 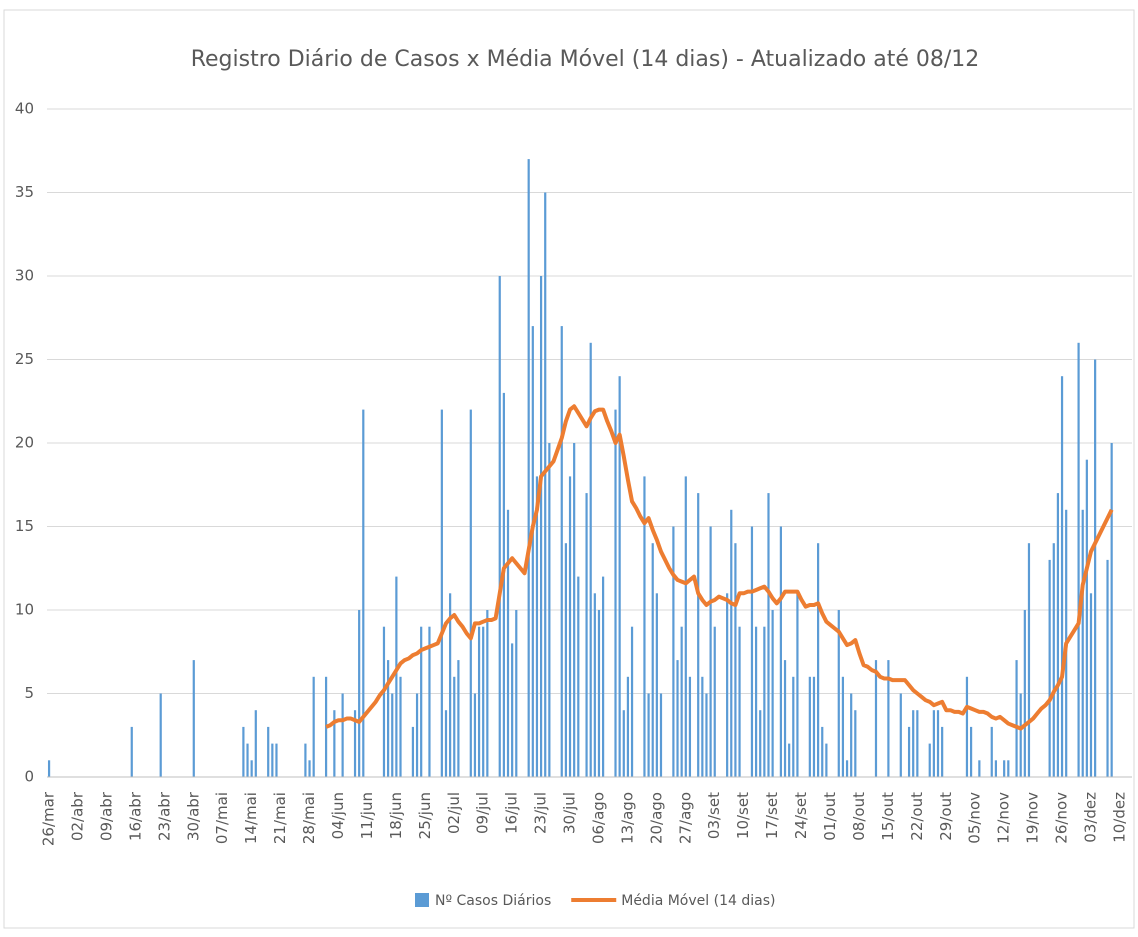 I want to click on x-tick-label: 03/dez, so click(x=1090, y=817).